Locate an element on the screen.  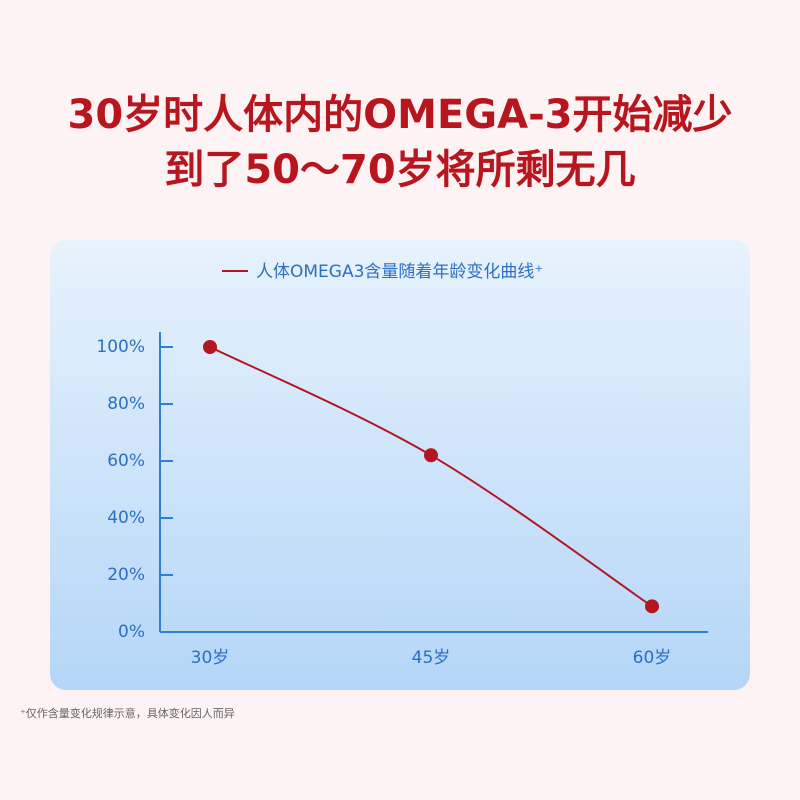
y-tick-label: 100% is located at coordinates (120, 347).